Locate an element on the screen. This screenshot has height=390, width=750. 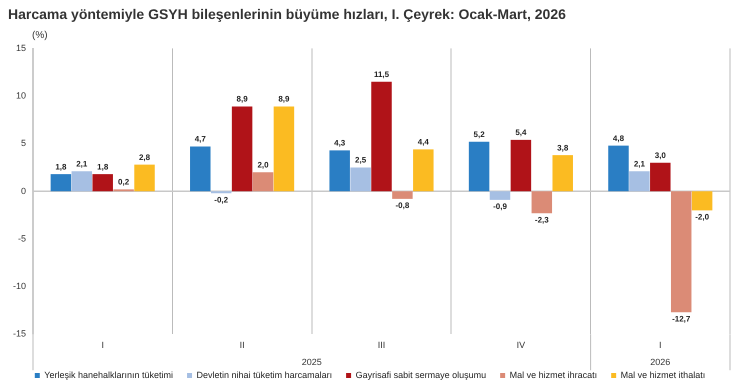
data-label: 2,0 is located at coordinates (263, 165).